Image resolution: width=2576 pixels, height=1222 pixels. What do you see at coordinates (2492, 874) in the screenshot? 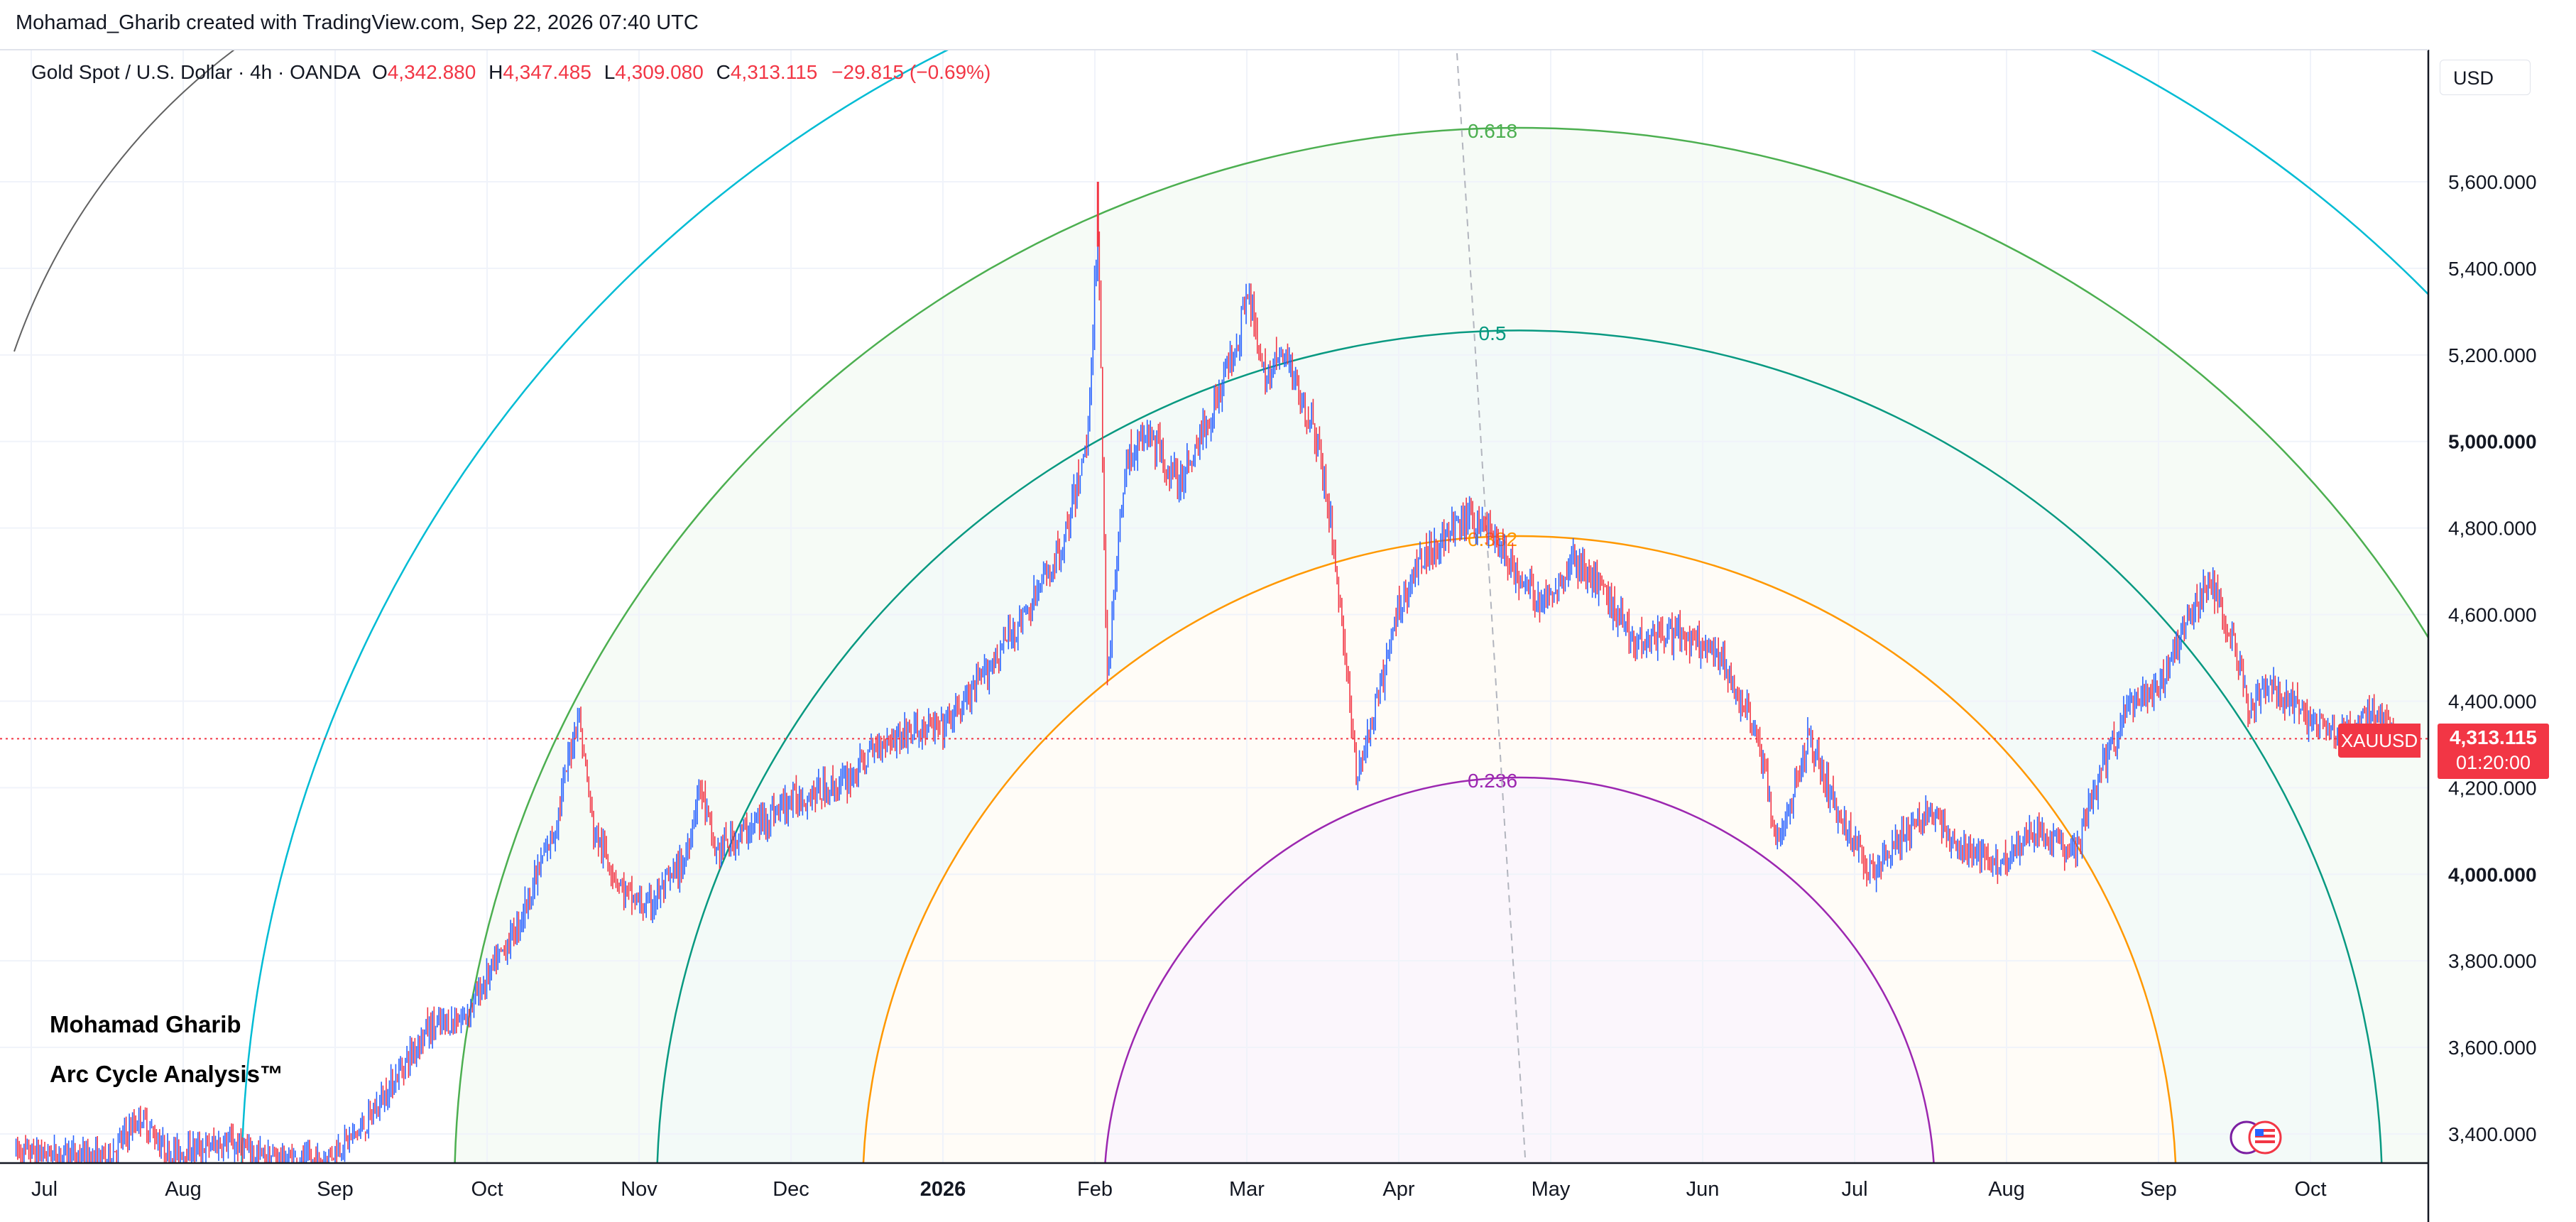
I see `y-tick-label: 4,000.000` at bounding box center [2492, 874].